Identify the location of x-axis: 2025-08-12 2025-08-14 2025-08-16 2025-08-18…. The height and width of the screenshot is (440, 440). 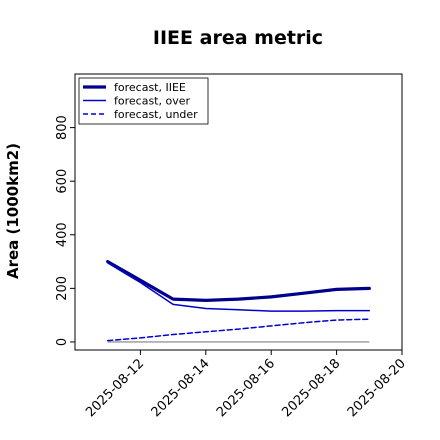
(246, 385).